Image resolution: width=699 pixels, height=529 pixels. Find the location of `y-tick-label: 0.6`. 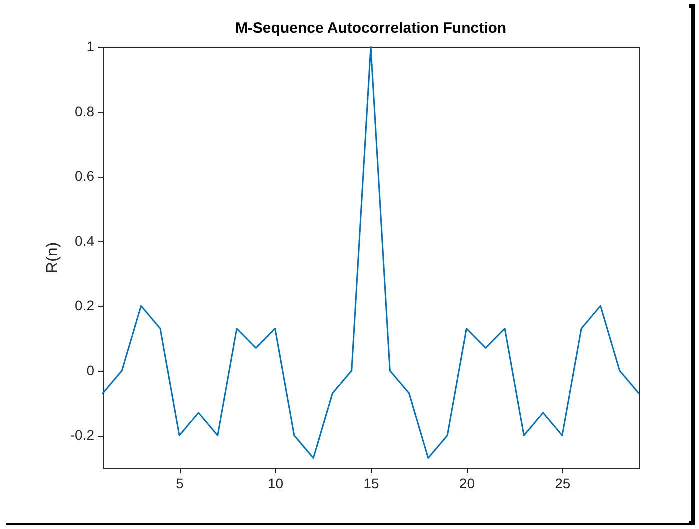

y-tick-label: 0.6 is located at coordinates (85, 176).